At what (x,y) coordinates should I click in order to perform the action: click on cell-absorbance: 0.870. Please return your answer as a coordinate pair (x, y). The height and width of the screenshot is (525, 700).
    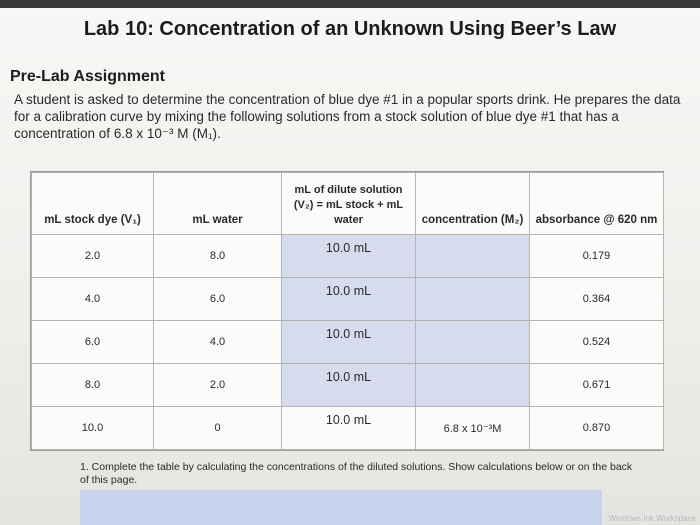
    Looking at the image, I should click on (596, 428).